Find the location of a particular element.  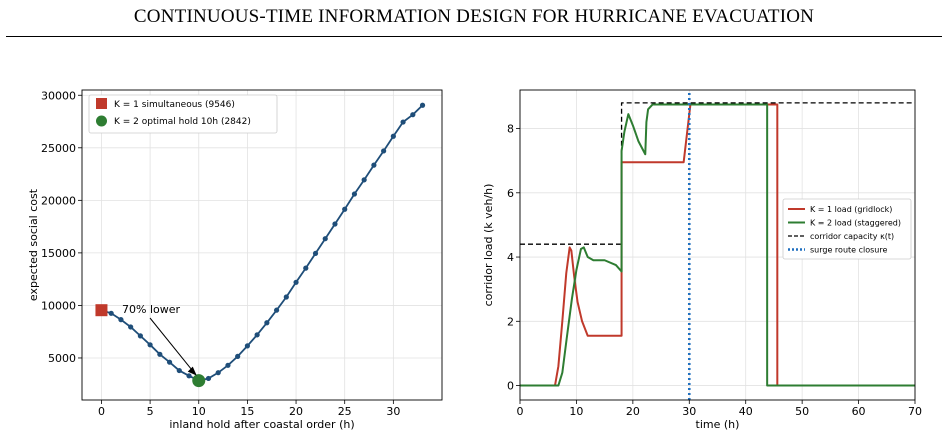

y-tick-label: 6 is located at coordinates (510, 193).